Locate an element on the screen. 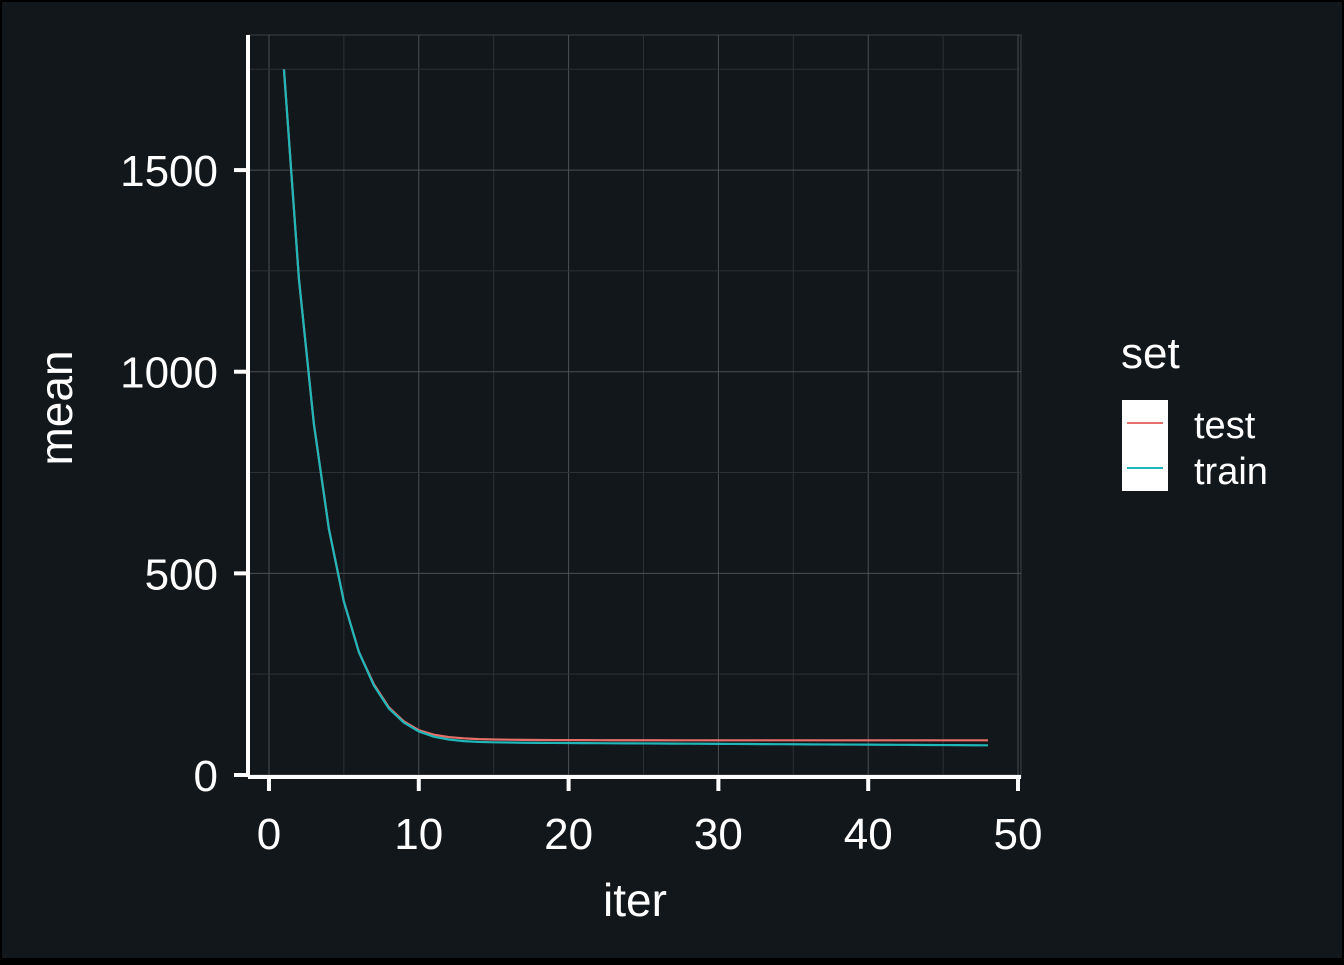 The height and width of the screenshot is (965, 1344). y-tick-label-1000: 1000 is located at coordinates (169, 373).